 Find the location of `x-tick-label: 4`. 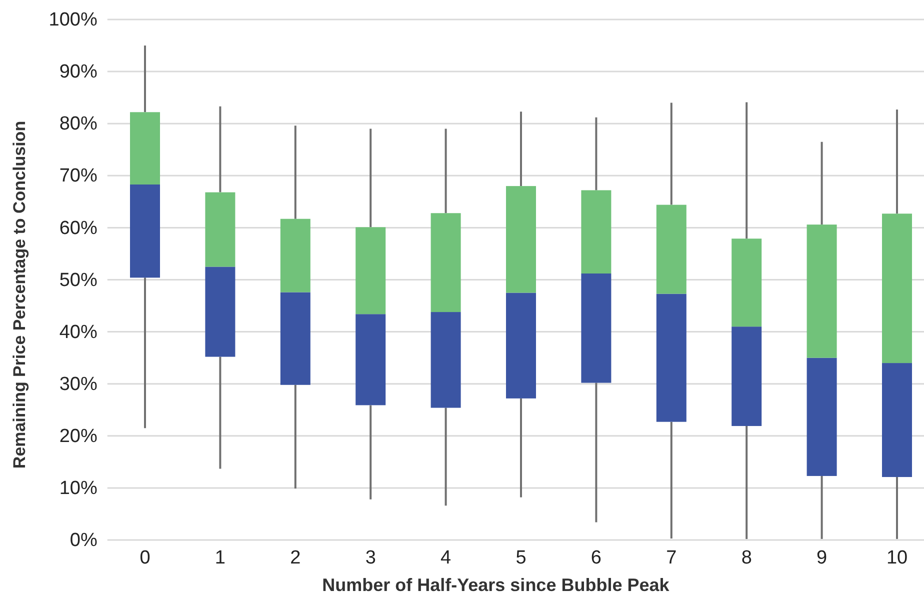

x-tick-label: 4 is located at coordinates (446, 557).